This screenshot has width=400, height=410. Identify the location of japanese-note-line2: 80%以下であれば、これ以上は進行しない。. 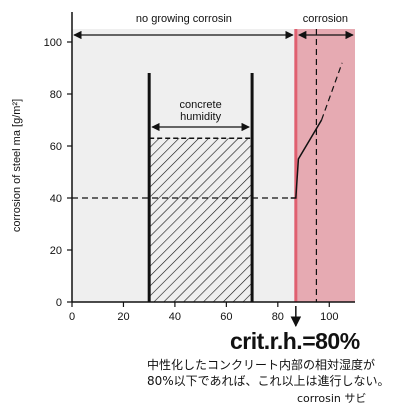
(268, 381).